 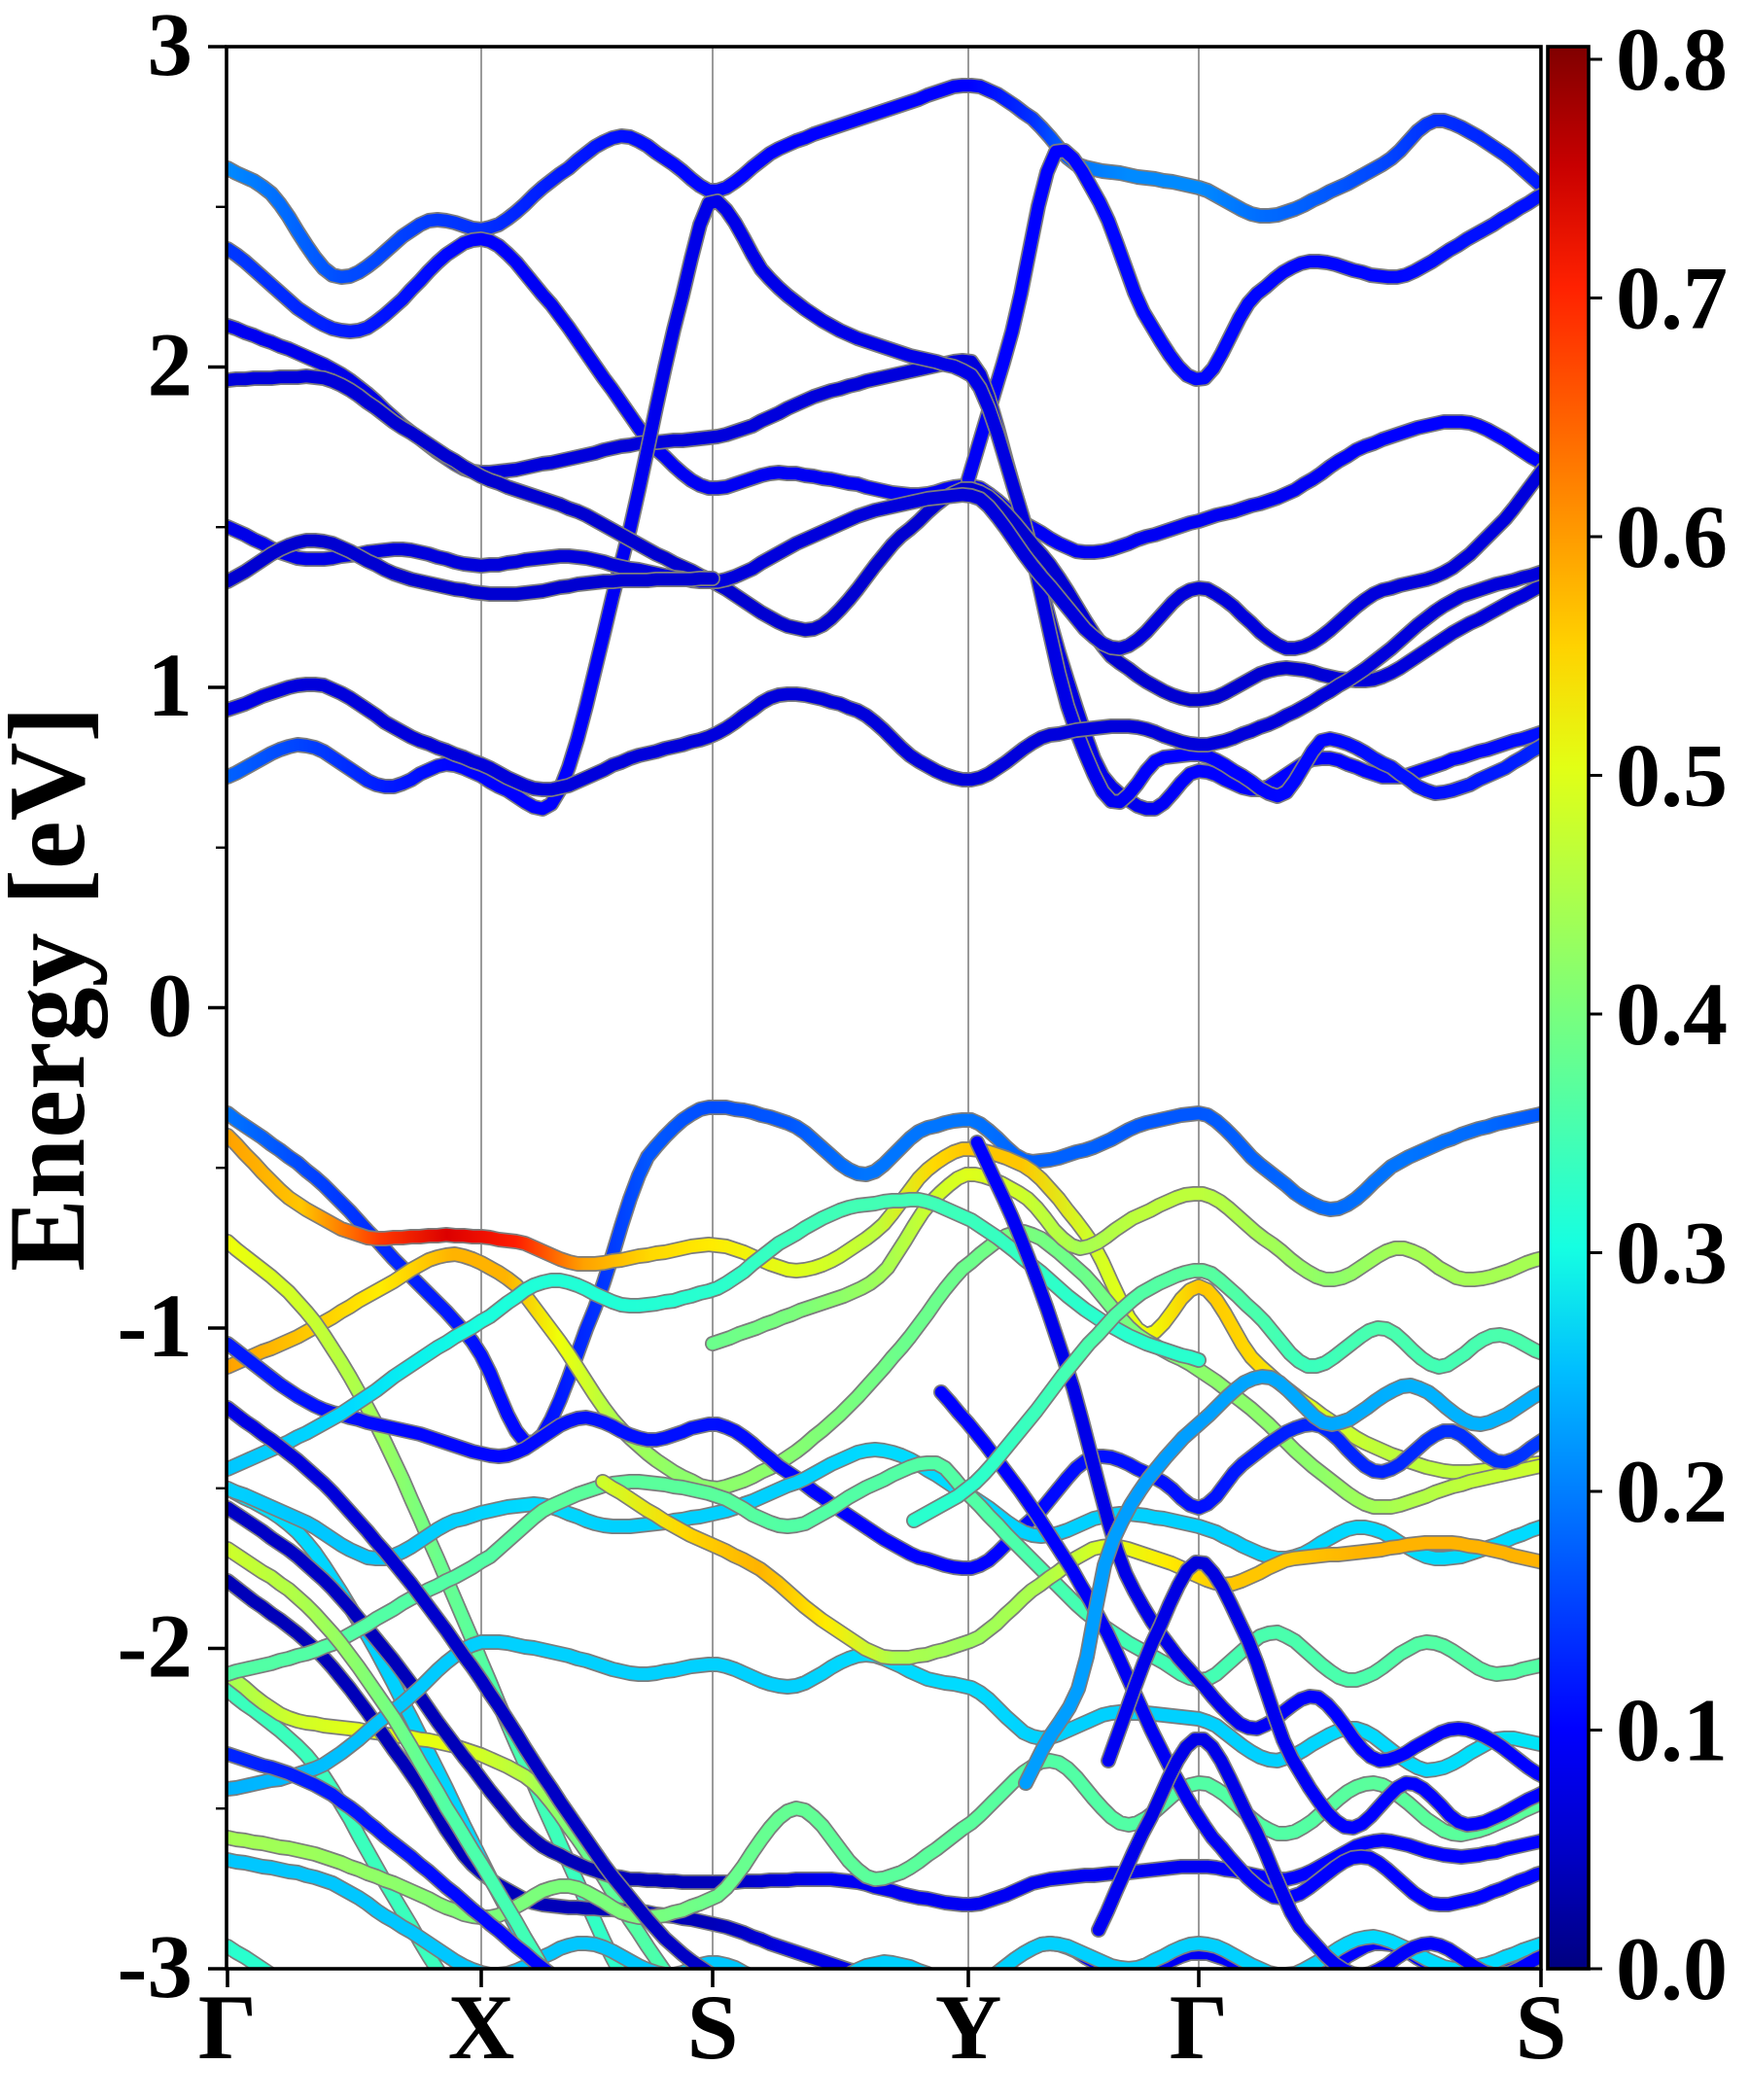 What do you see at coordinates (170, 366) in the screenshot?
I see `svg-text: 2` at bounding box center [170, 366].